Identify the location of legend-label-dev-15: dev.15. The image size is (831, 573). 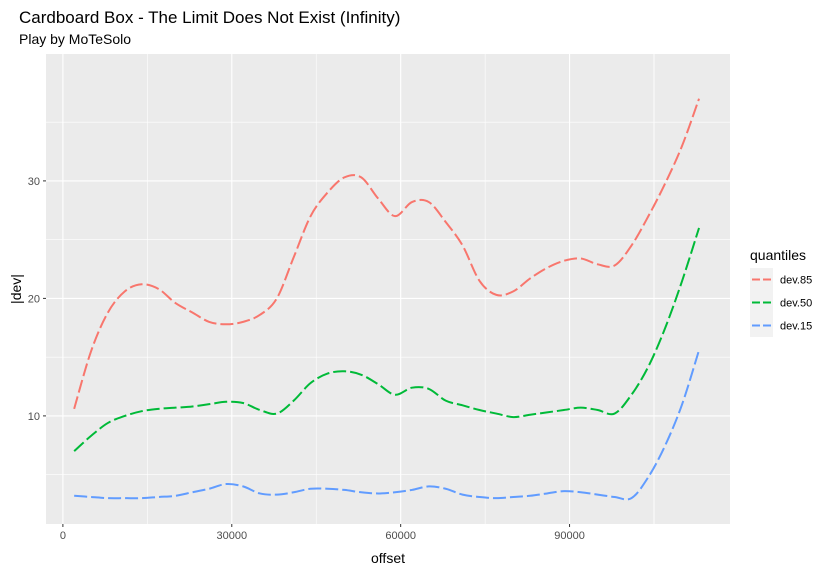
(796, 327).